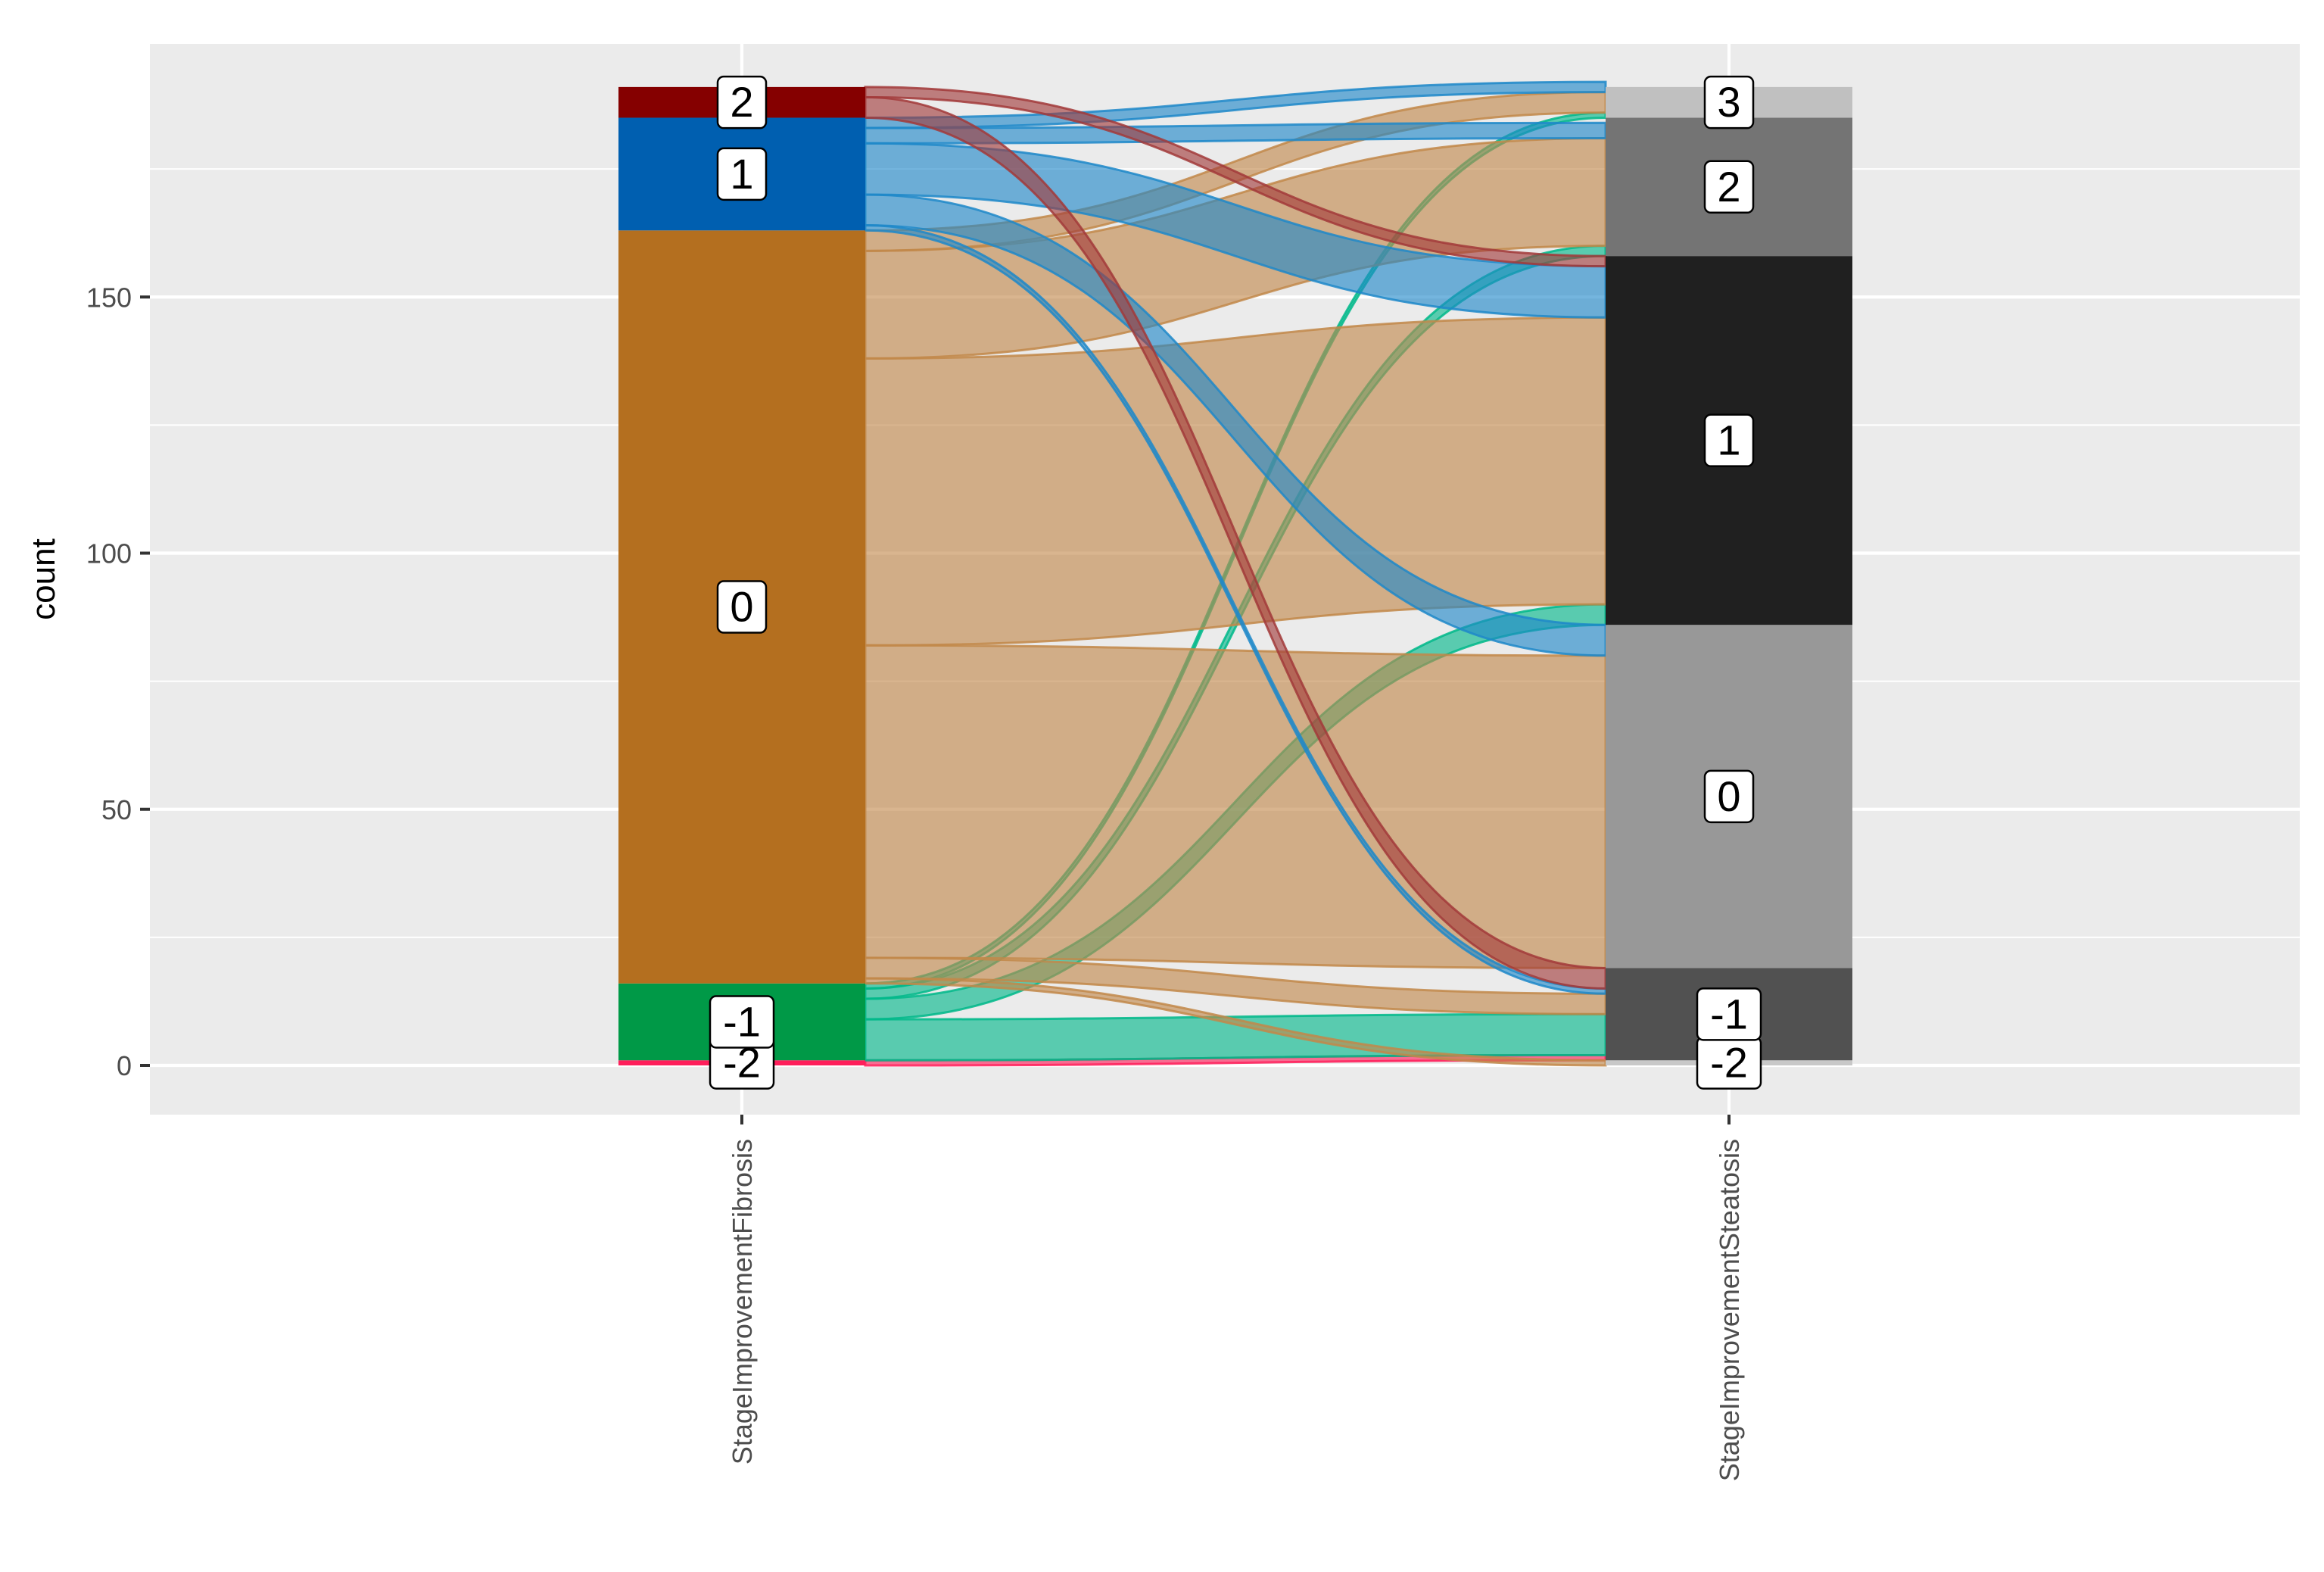  What do you see at coordinates (43, 579) in the screenshot?
I see `y-axis-title: count` at bounding box center [43, 579].